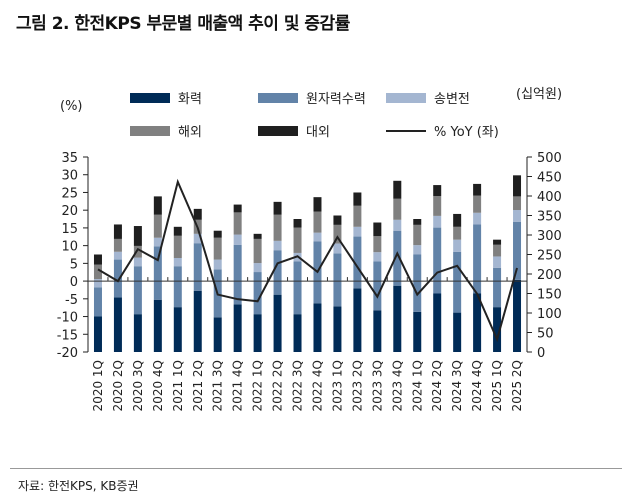 The height and width of the screenshot is (503, 631). I want to click on left-tick-label: 35, so click(69, 158).